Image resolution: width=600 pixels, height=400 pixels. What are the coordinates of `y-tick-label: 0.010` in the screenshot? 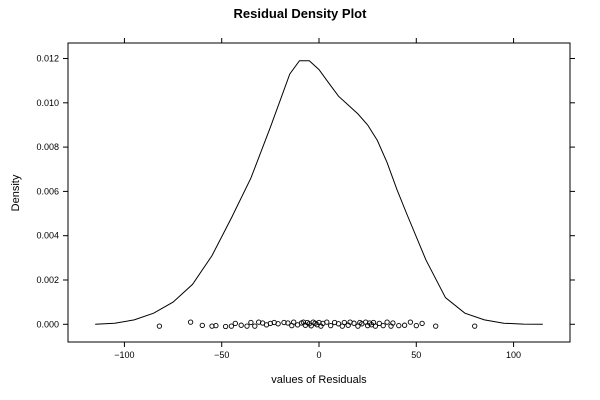 It's located at (47, 103).